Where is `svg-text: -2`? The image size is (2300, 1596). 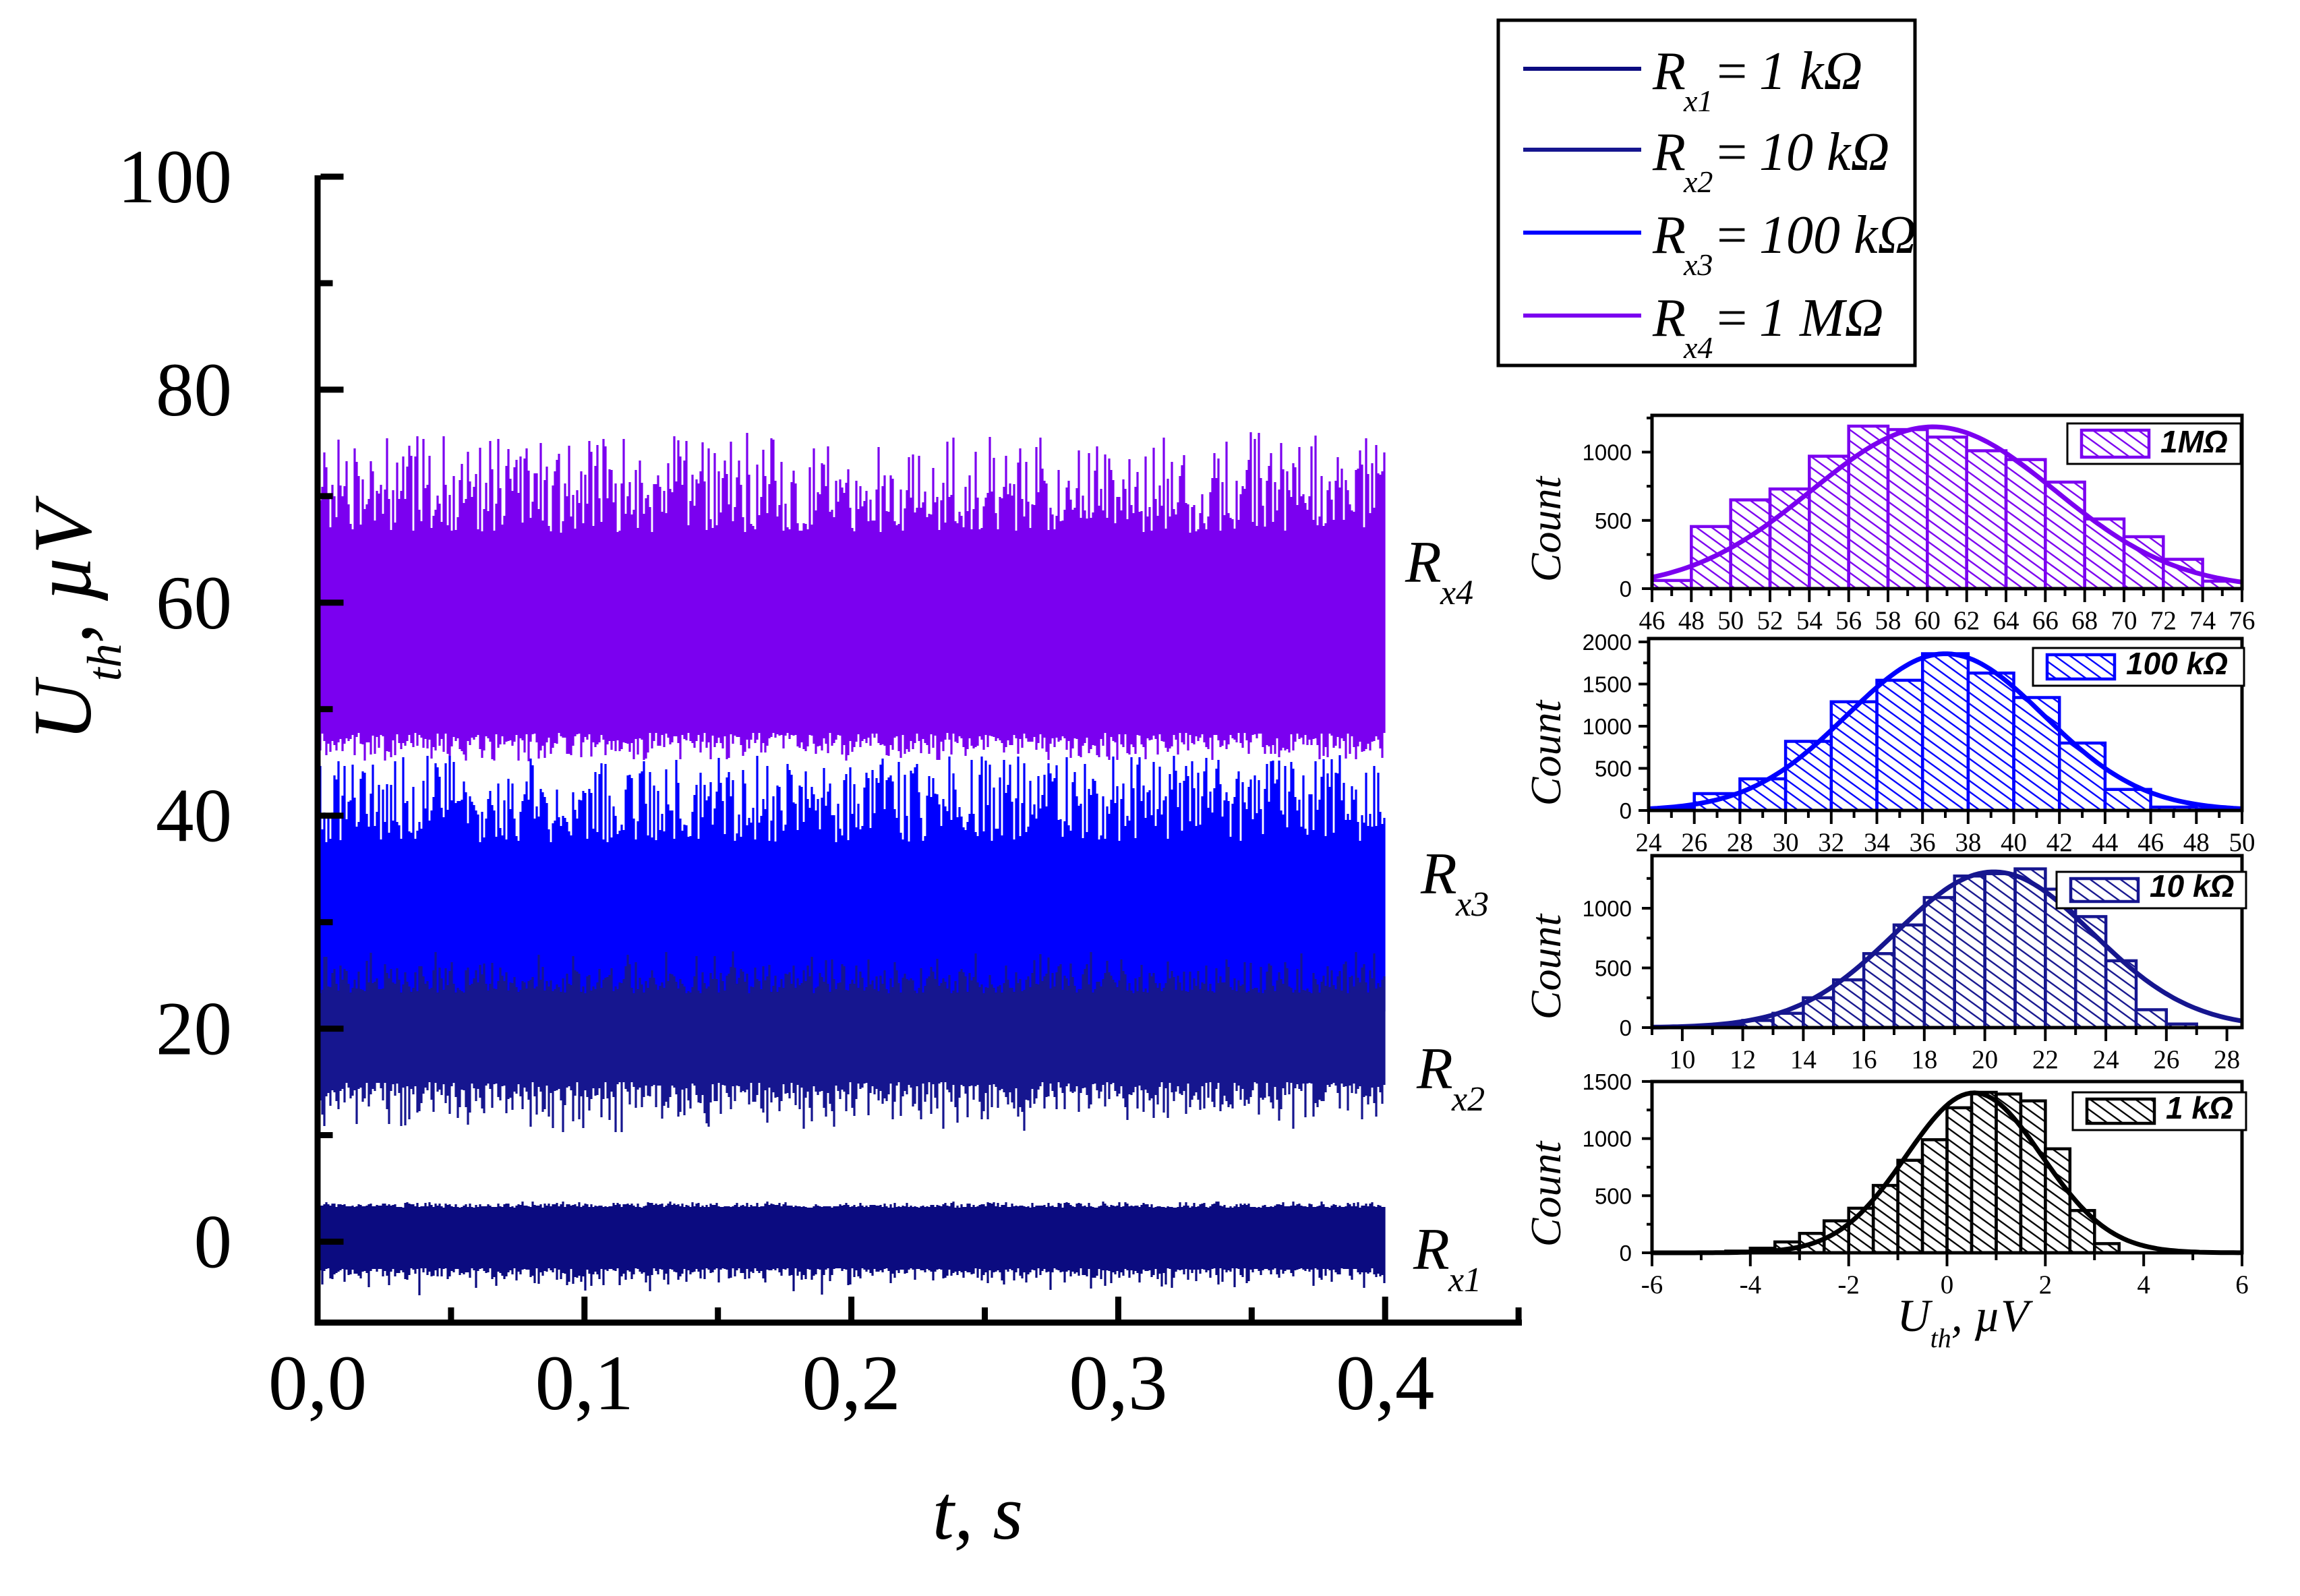
svg-text: -2 is located at coordinates (1848, 1284).